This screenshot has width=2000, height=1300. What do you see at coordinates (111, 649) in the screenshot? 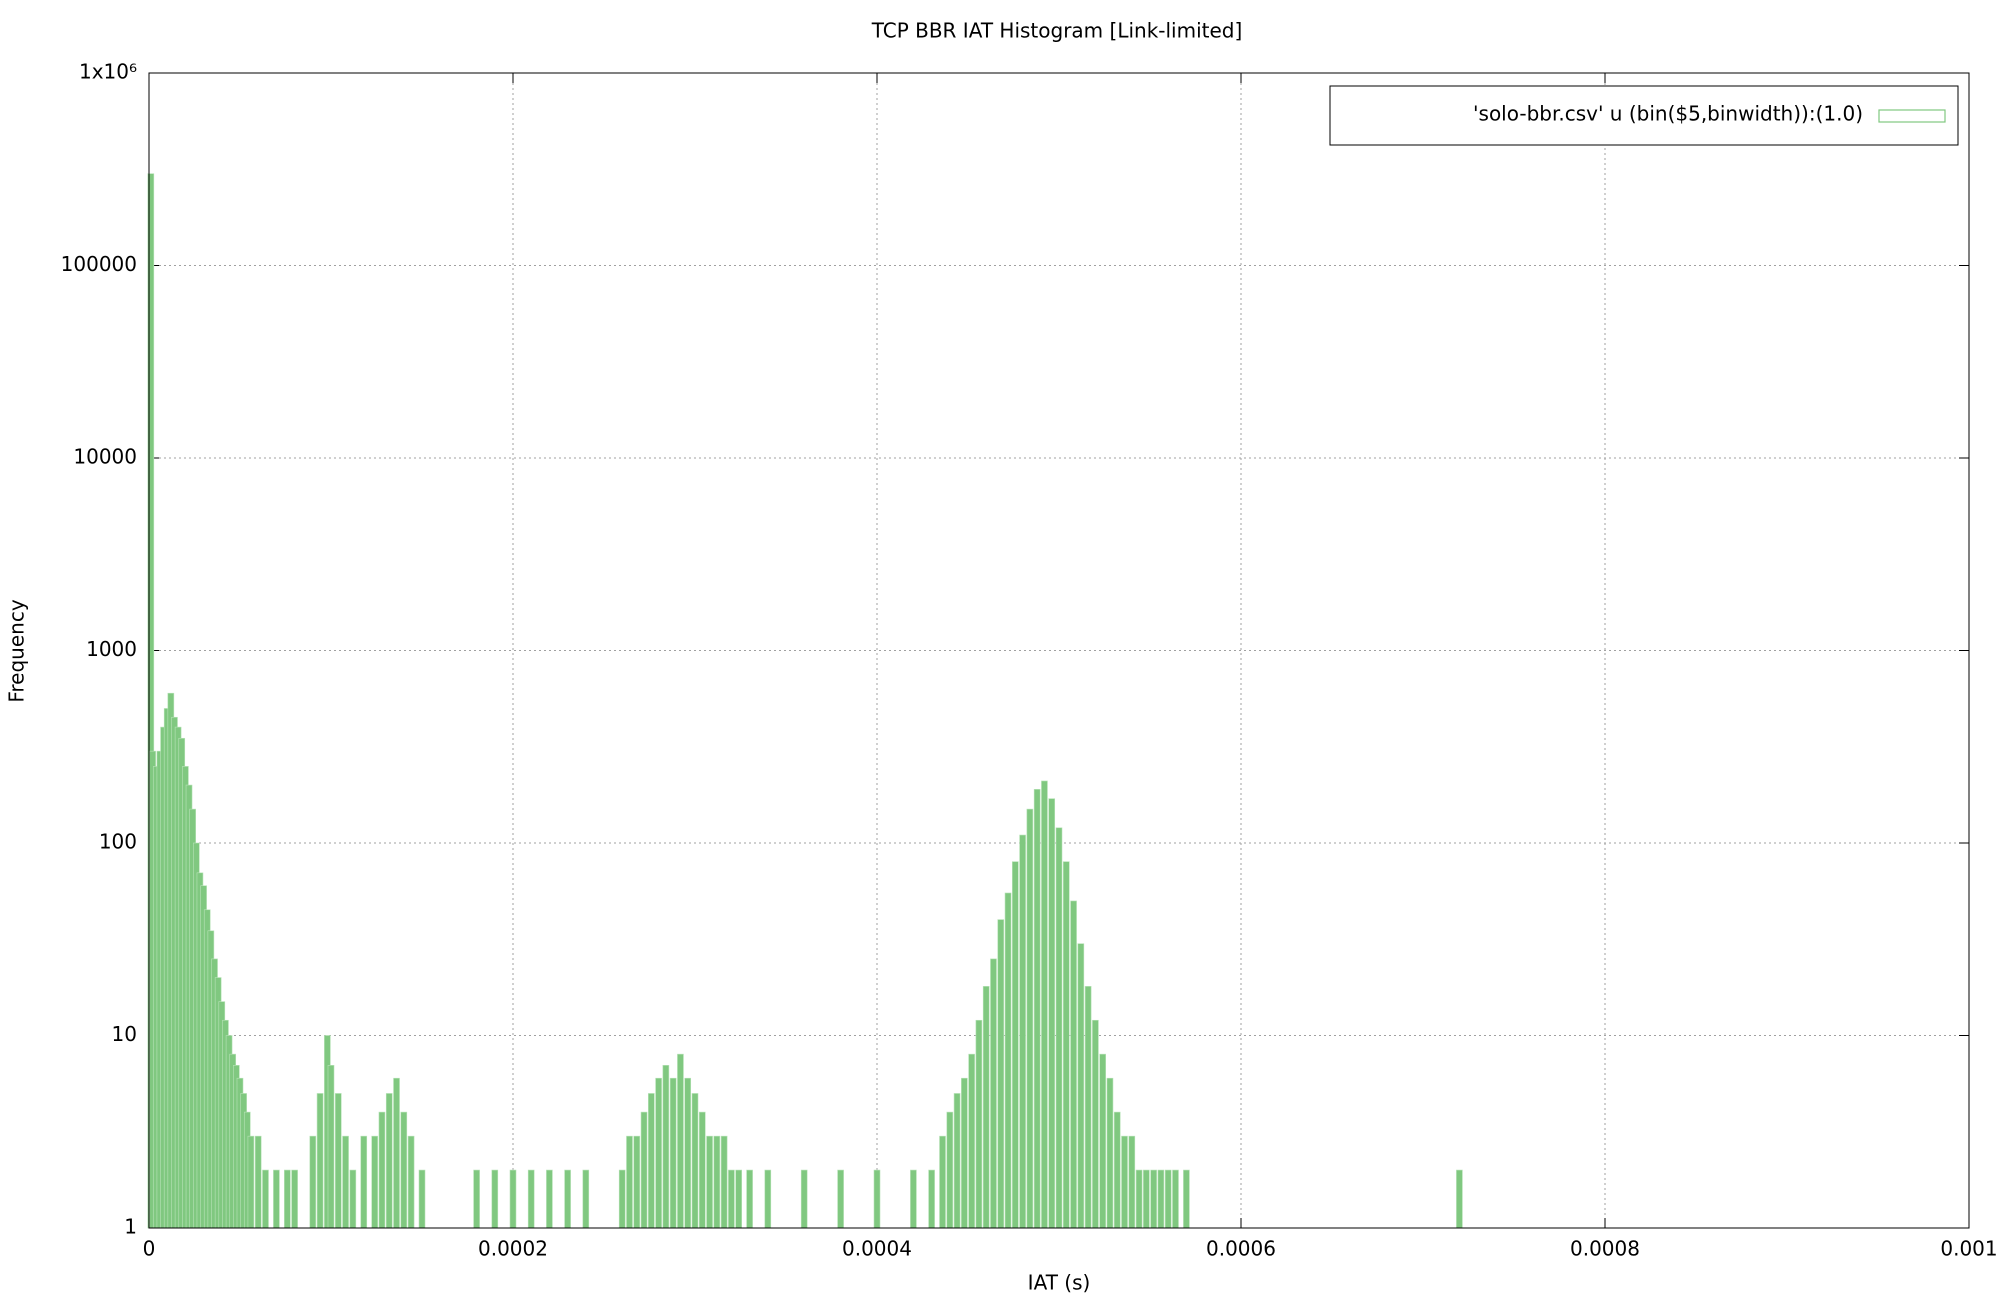
I see `y-tick-label: 1000` at bounding box center [111, 649].